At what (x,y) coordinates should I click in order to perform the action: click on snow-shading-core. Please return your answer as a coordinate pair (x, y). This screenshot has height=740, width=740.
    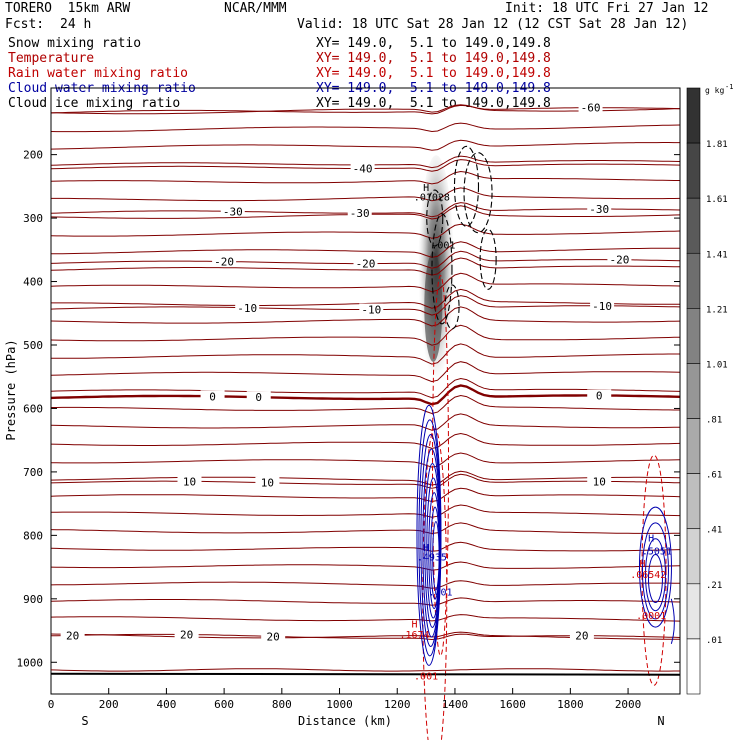
    Looking at the image, I should click on (433, 306).